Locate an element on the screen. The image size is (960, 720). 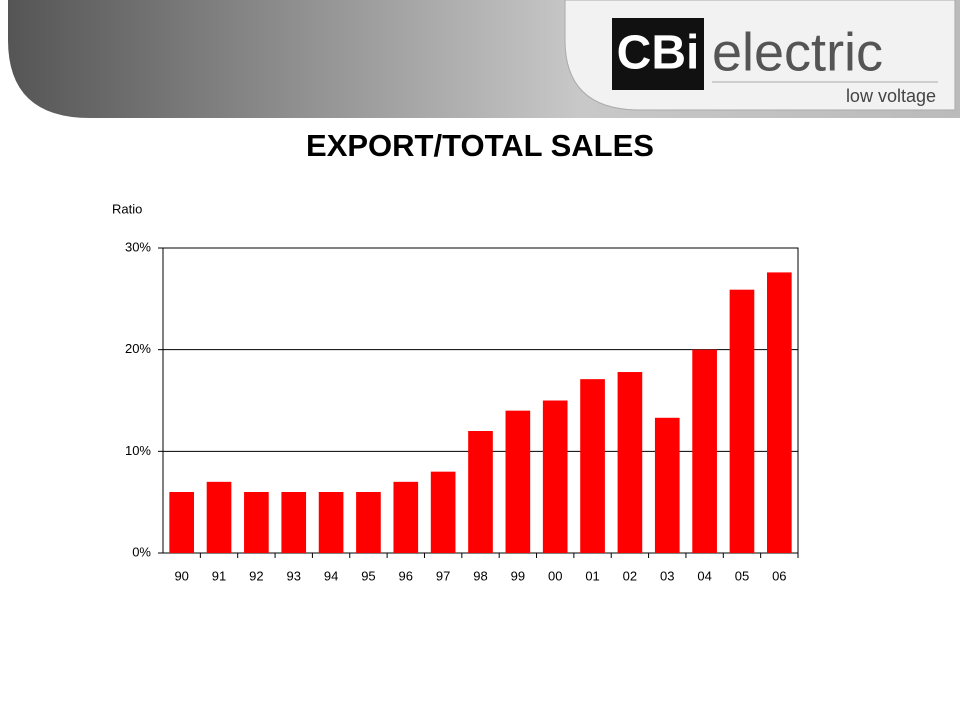
chart-title: EXPORT/TOTAL SALES is located at coordinates (480, 145).